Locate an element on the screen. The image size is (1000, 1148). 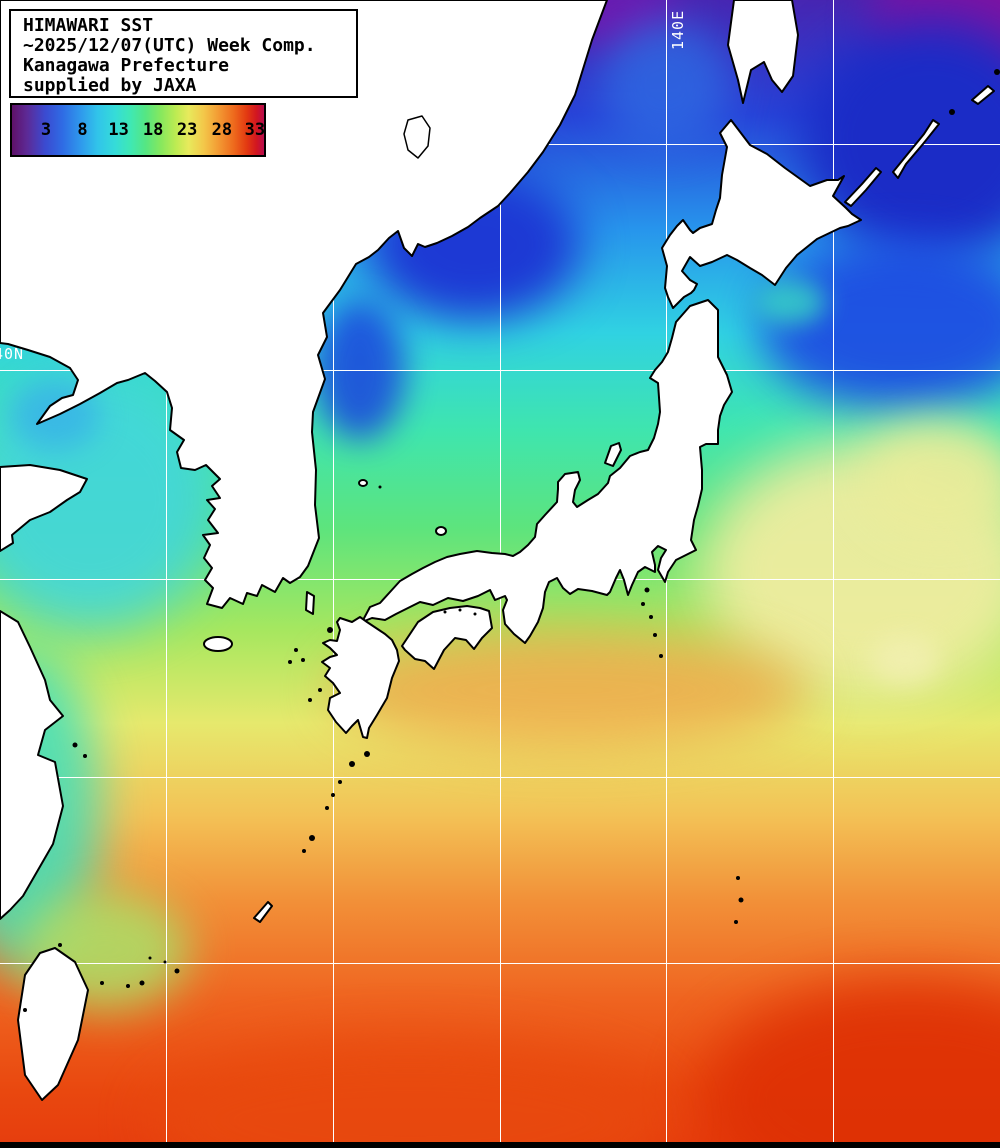
warm-eddy is located at coordinates (905, 660).